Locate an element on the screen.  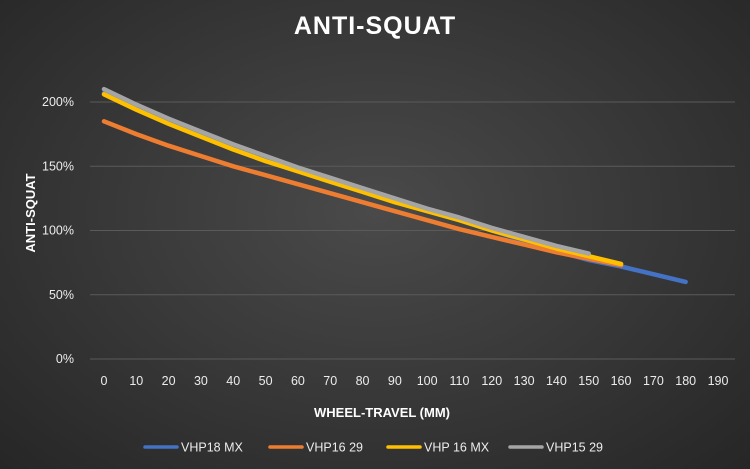
x-tick-label: 190 is located at coordinates (718, 381).